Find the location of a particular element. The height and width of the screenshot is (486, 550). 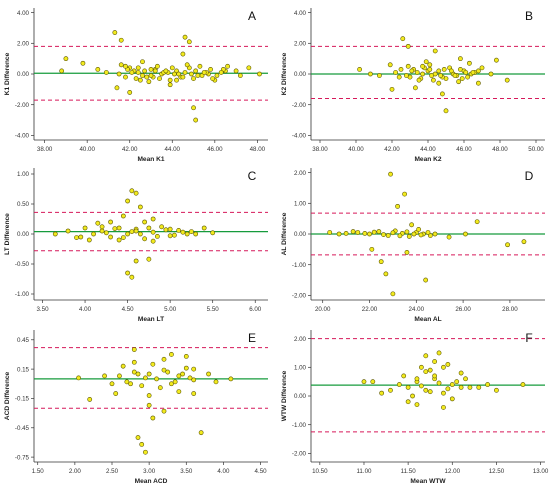

x-tick-label: 13.00 is located at coordinates (541, 471).